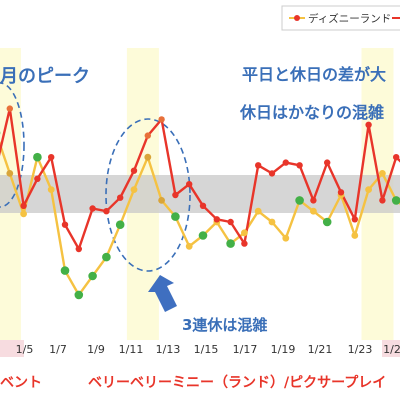  I want to click on x-tick-0: 1/5, so click(25, 349).